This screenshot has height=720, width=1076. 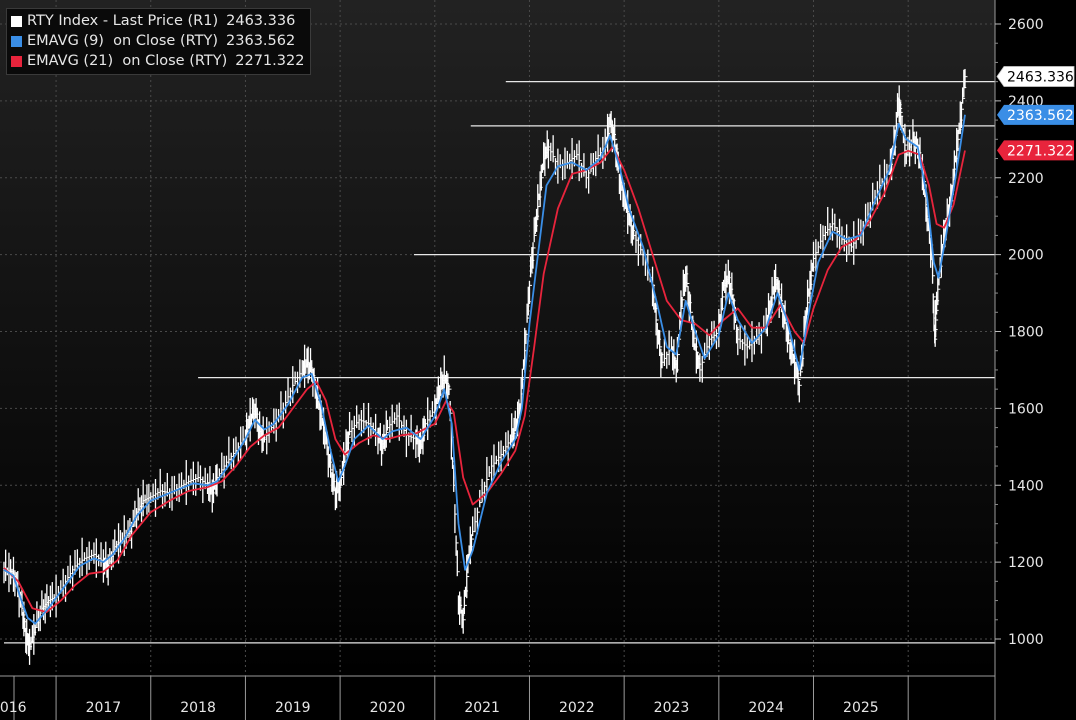 What do you see at coordinates (1026, 486) in the screenshot?
I see `y-tick-label-1400: 1400` at bounding box center [1026, 486].